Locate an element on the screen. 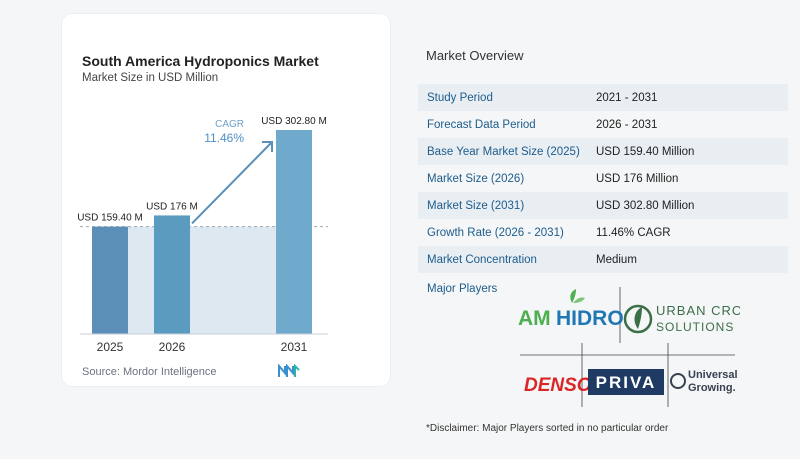  overview-row: Market Concentration Medium is located at coordinates (603, 259).